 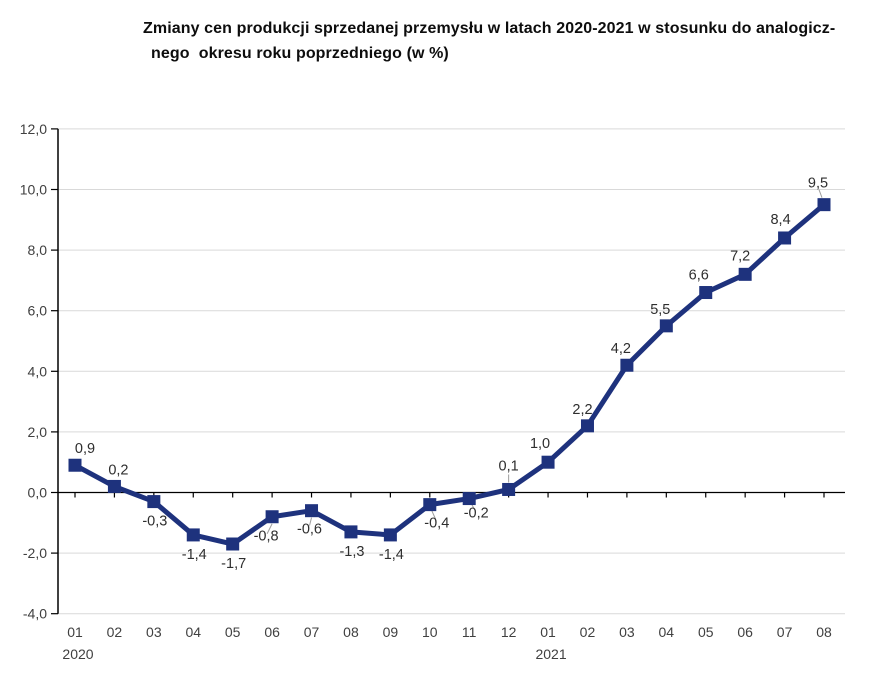 What do you see at coordinates (118, 470) in the screenshot?
I see `data-point-label: 0,2` at bounding box center [118, 470].